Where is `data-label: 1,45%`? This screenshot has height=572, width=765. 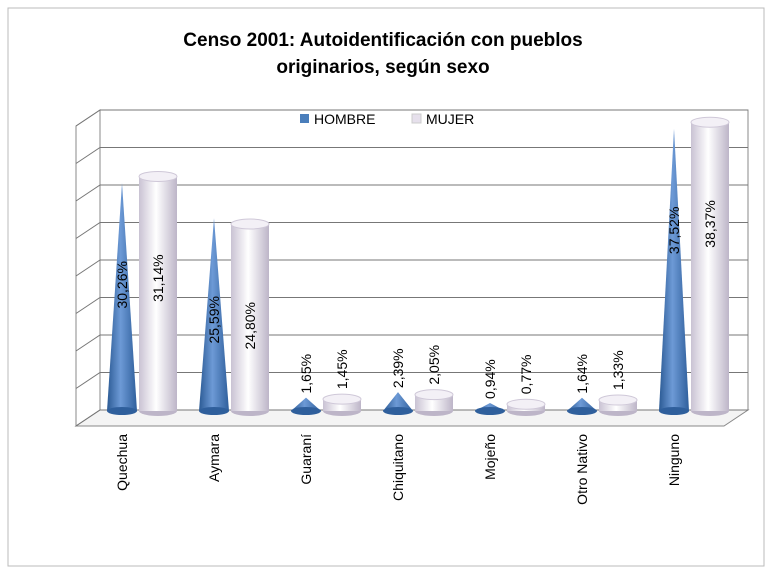 data-label: 1,45% is located at coordinates (342, 369).